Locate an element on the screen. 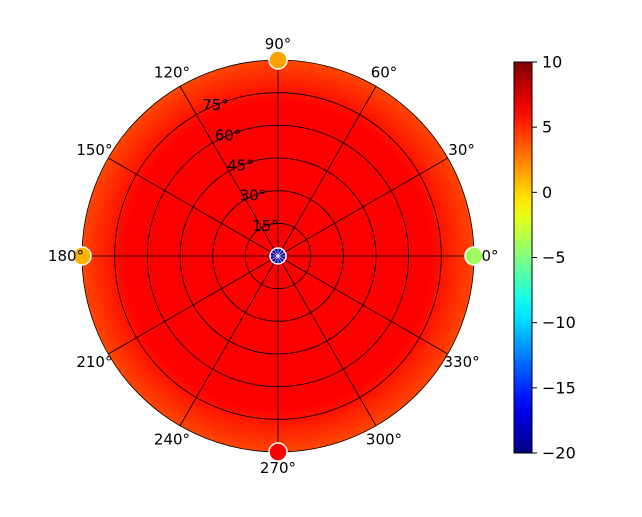  angle-tick-label: 90° is located at coordinates (278, 44).